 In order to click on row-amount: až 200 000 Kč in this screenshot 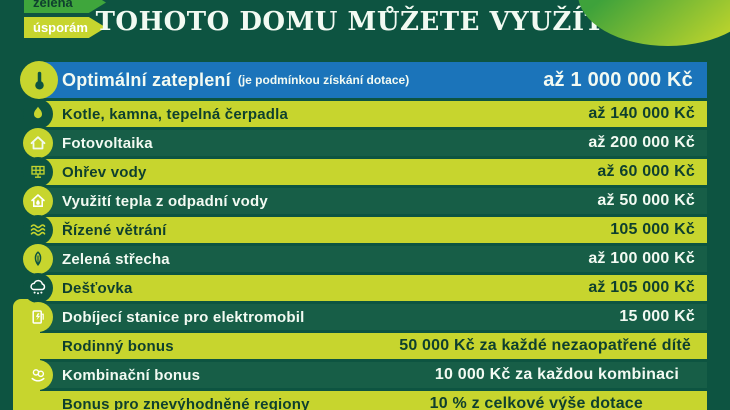, I will do `click(641, 142)`.